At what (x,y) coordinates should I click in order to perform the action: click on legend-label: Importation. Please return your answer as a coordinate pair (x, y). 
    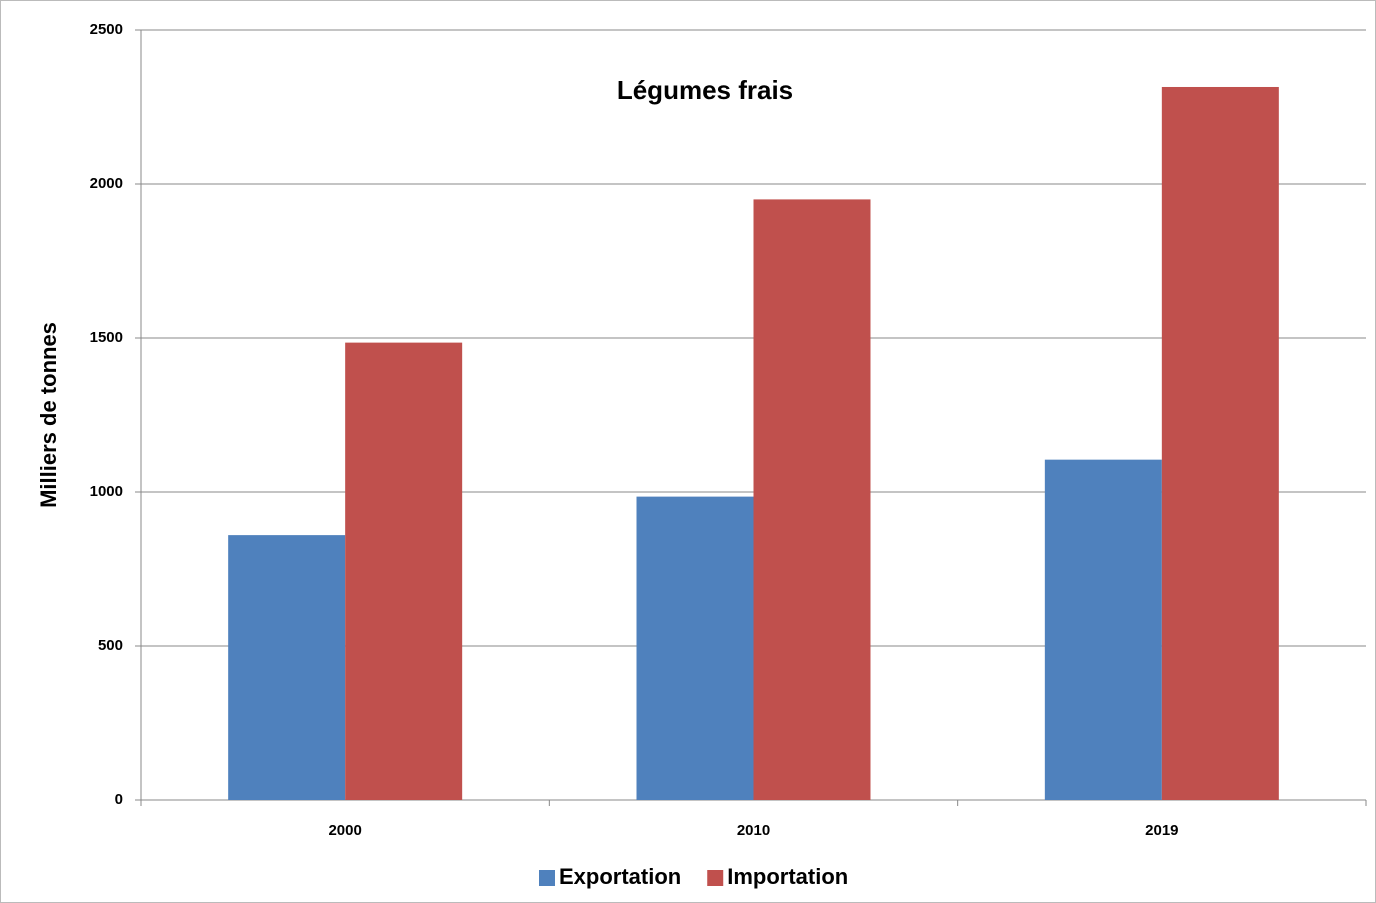
    Looking at the image, I should click on (787, 876).